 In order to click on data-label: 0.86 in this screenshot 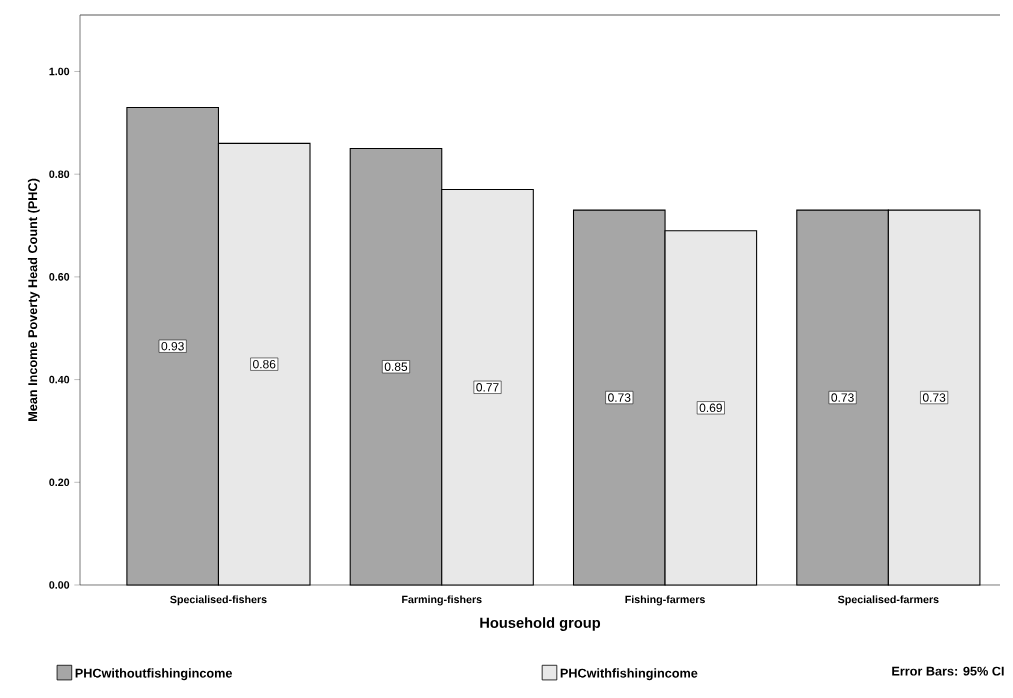, I will do `click(264, 364)`.